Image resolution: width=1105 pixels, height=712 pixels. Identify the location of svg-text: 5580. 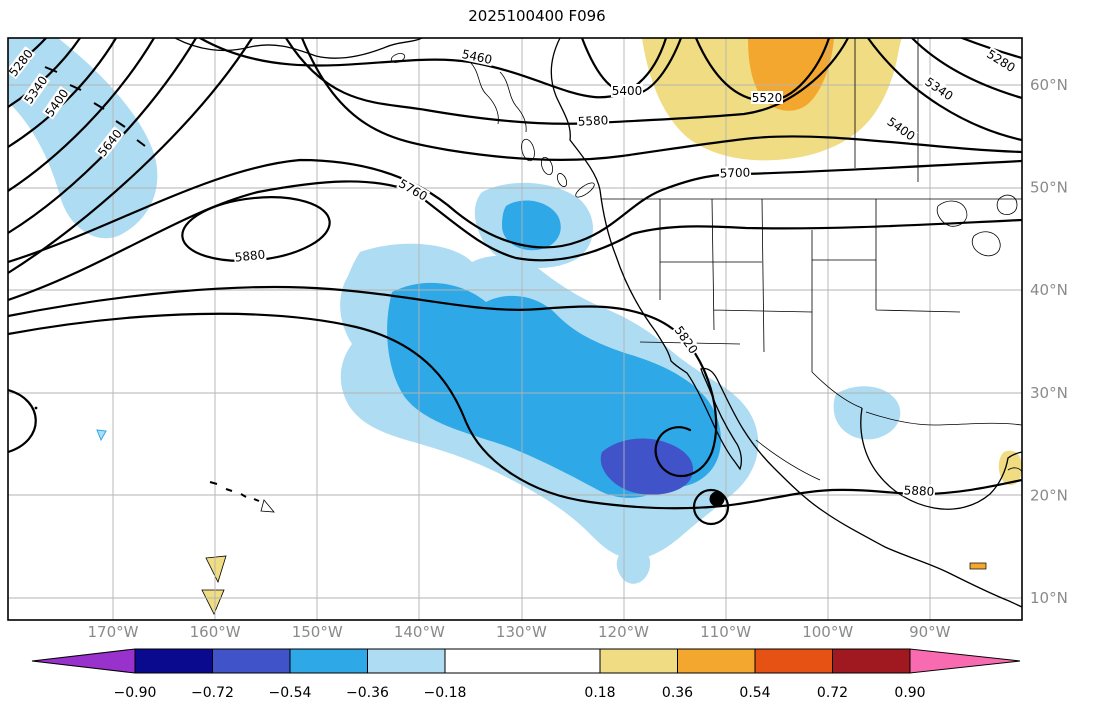
(592, 121).